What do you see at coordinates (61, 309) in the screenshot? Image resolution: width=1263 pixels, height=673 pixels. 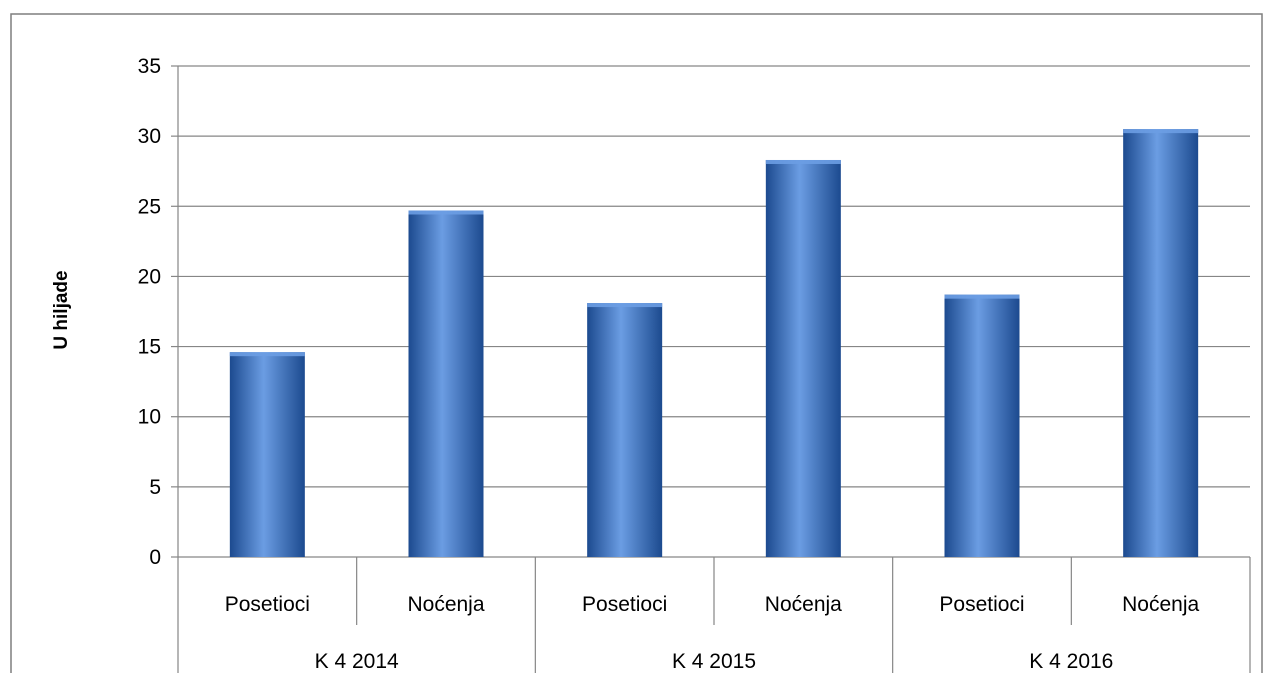 I see `y-axis-label: U hiljade` at bounding box center [61, 309].